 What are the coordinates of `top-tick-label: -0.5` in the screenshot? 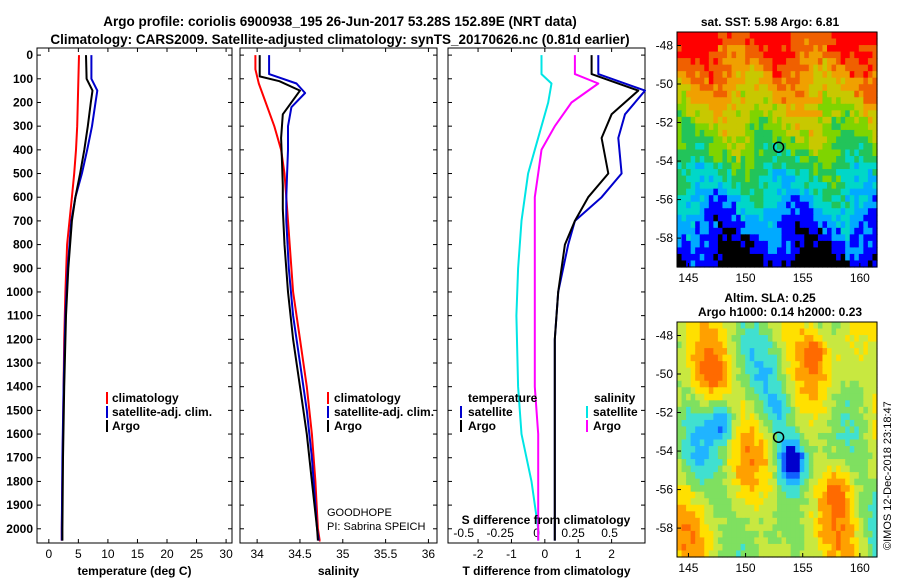 It's located at (463, 533).